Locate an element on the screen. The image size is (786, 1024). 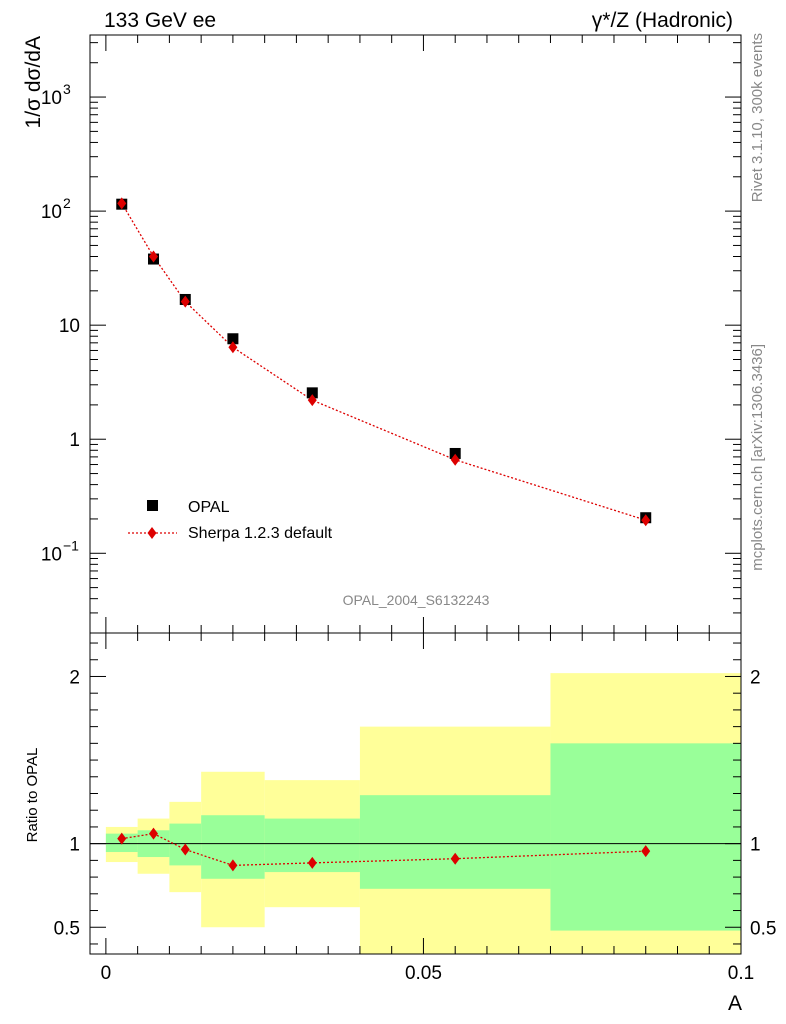
x-axis-label: A is located at coordinates (735, 1003).